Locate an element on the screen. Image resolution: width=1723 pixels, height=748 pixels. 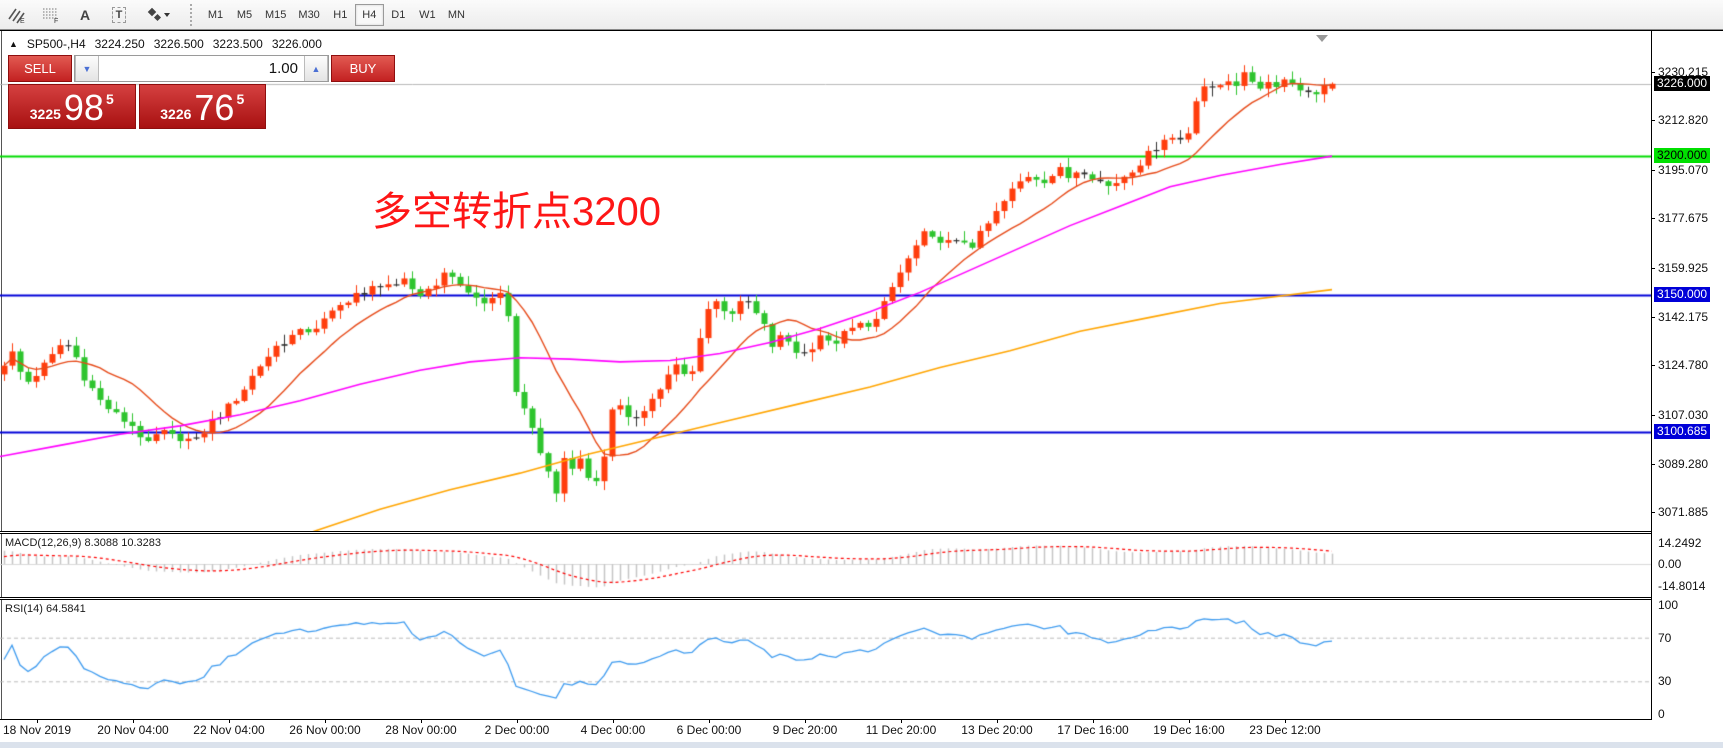
price-tick-label: 3195.070 is located at coordinates (1683, 169).